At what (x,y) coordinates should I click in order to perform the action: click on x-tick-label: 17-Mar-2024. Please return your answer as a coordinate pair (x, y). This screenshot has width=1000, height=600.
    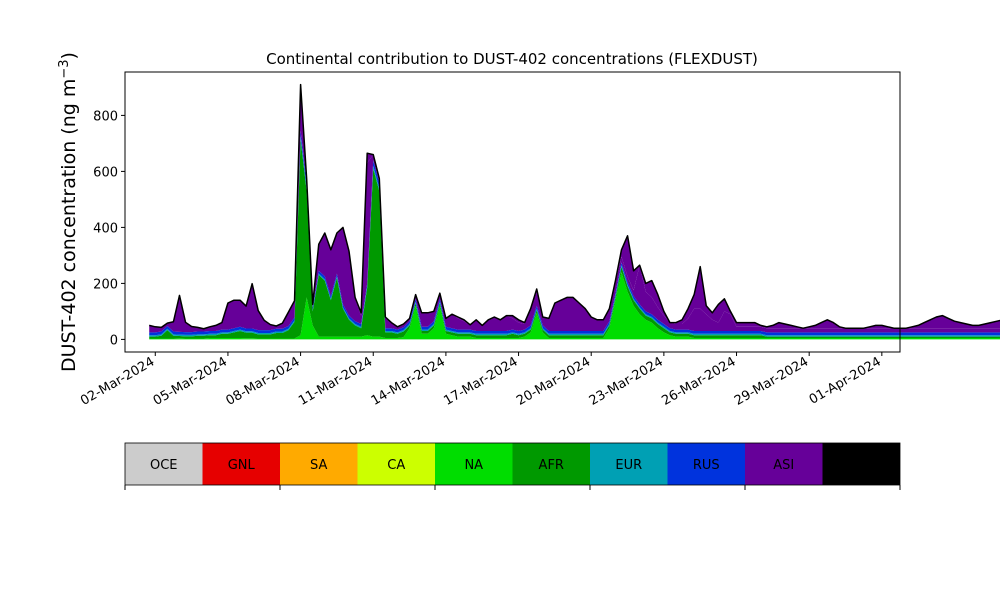
    Looking at the image, I should click on (480, 381).